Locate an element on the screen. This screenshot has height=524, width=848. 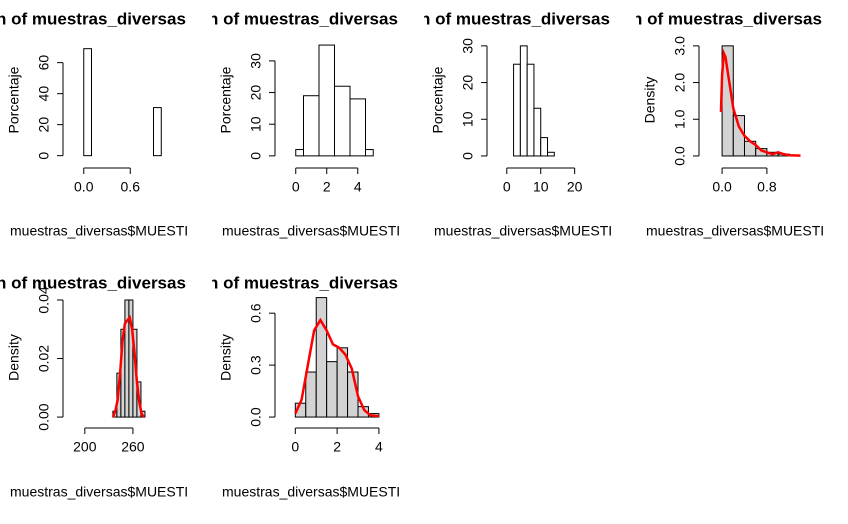
y-tick-label: 0.3 is located at coordinates (256, 365).